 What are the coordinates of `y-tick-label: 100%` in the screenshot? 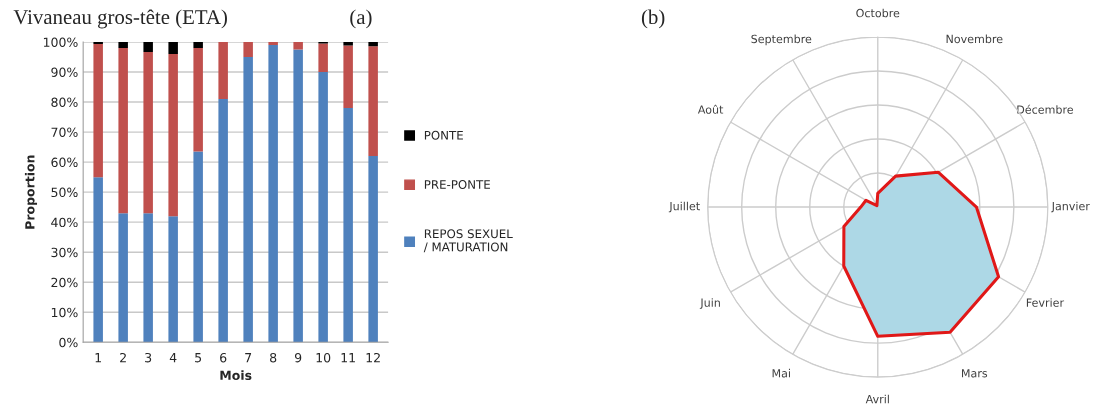 It's located at (60, 42).